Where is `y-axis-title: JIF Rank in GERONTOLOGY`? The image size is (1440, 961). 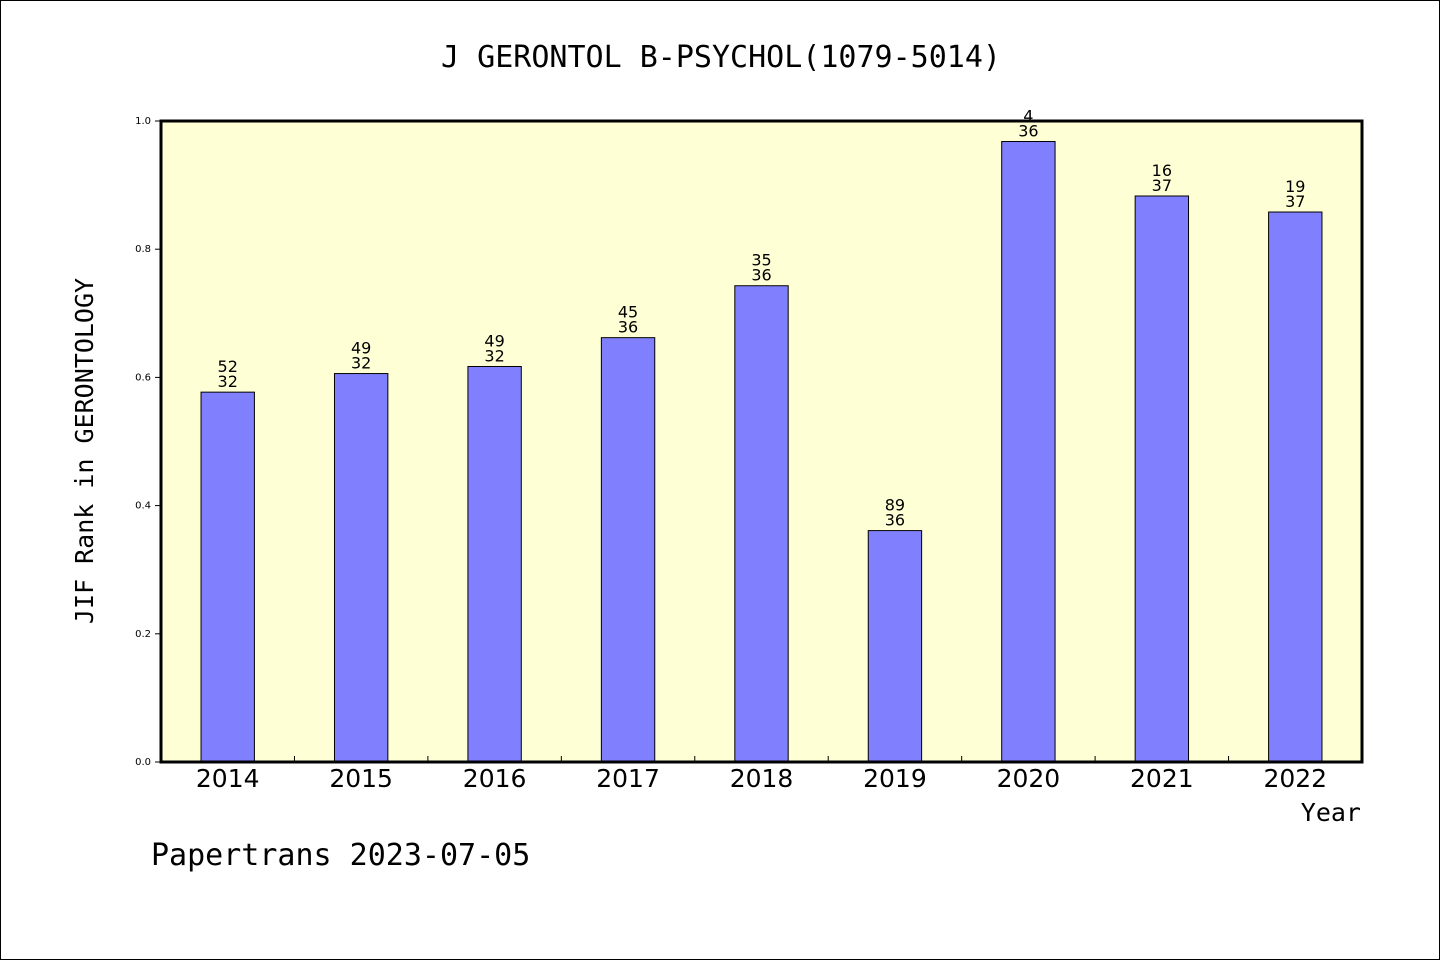
y-axis-title: JIF Rank in GERONTOLOGY is located at coordinates (84, 451).